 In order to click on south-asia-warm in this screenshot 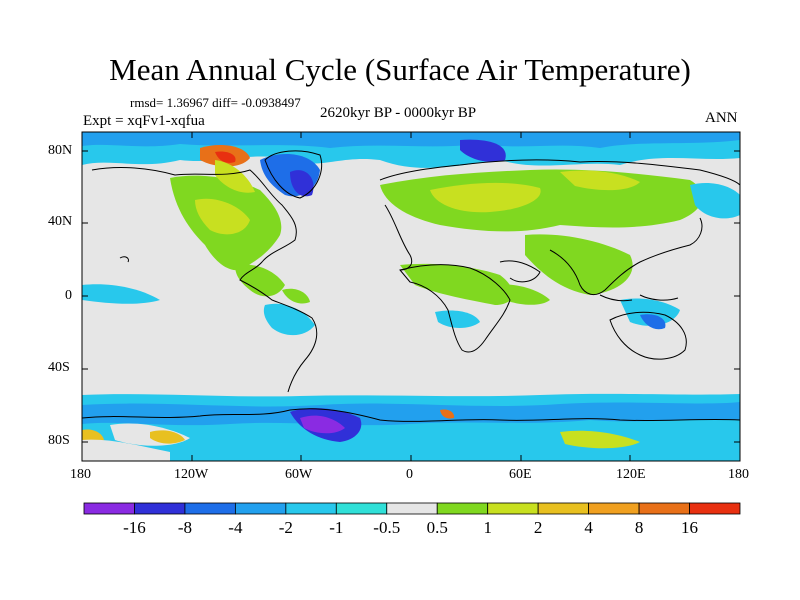, I will do `click(579, 264)`.